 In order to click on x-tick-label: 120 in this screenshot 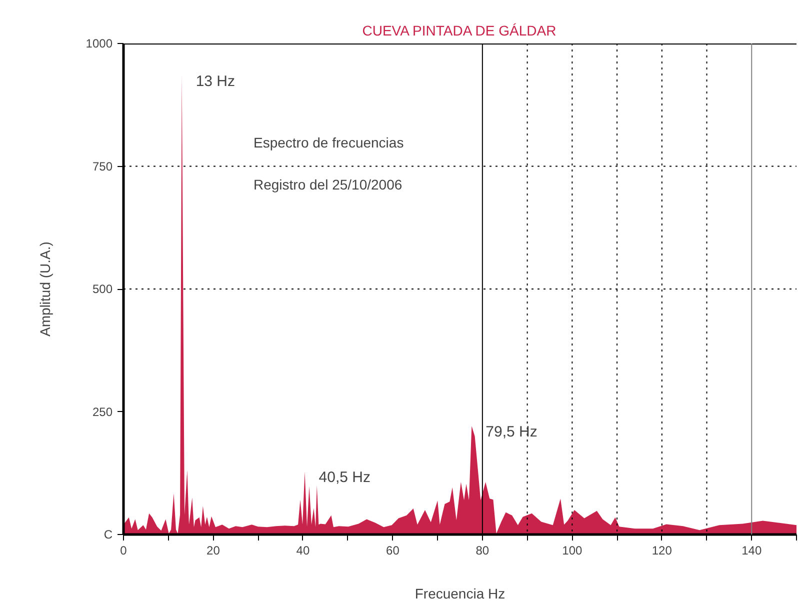, I will do `click(662, 551)`.